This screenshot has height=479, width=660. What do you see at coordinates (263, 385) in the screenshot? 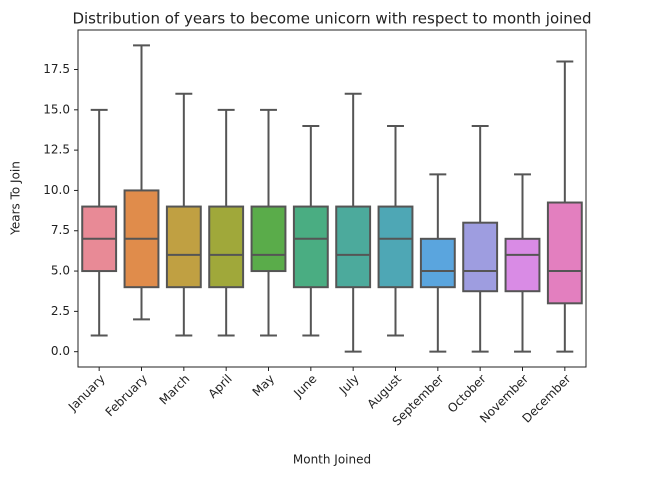
I see `x-tick-label: May` at bounding box center [263, 385].